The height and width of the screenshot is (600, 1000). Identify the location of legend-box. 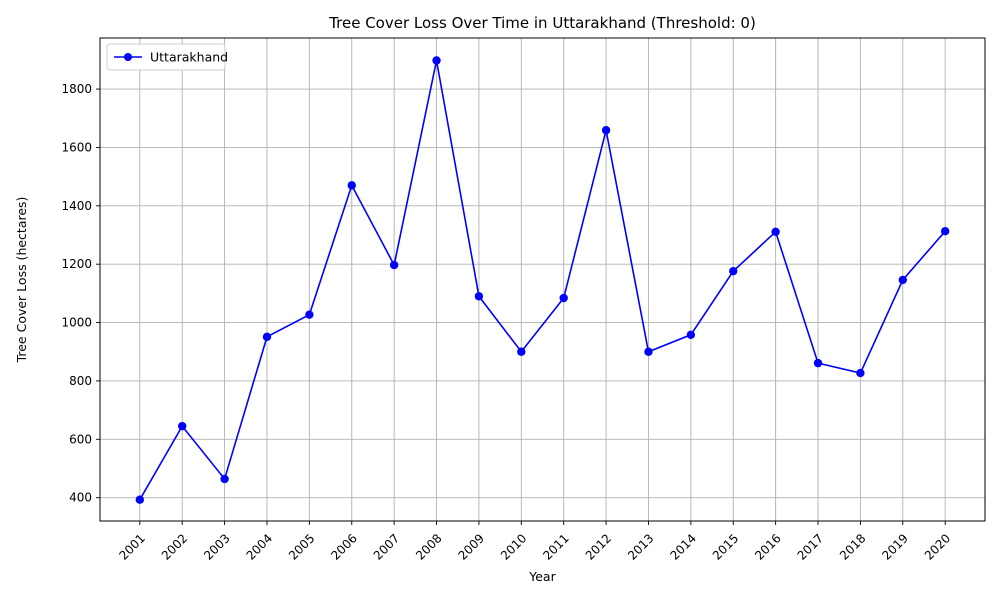
(166, 57).